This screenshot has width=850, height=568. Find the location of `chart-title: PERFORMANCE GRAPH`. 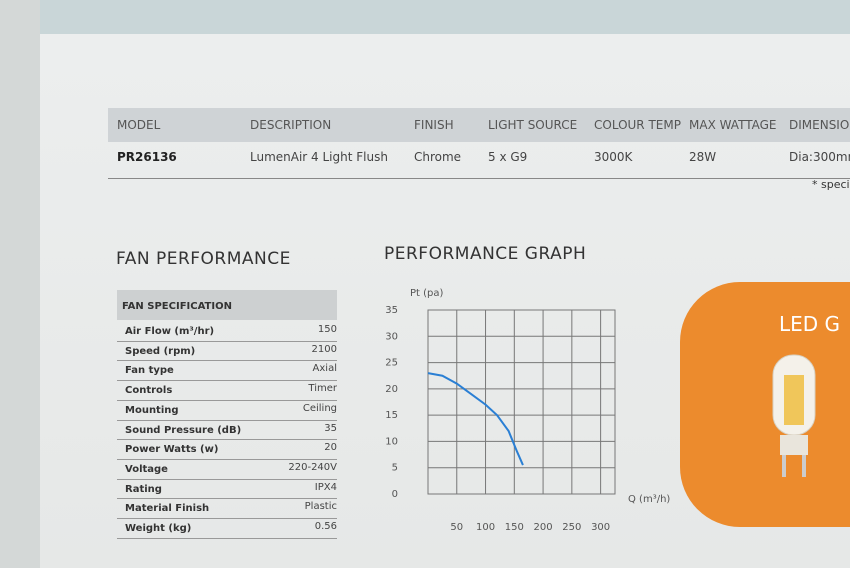

chart-title: PERFORMANCE GRAPH is located at coordinates (485, 254).